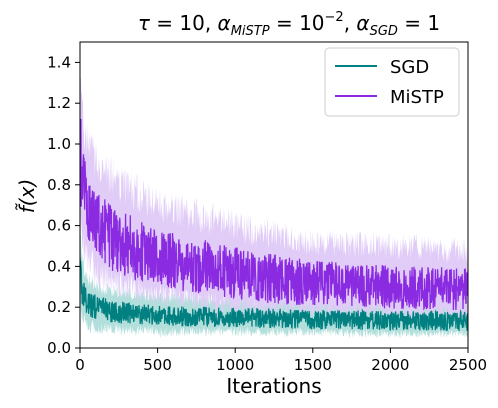 This screenshot has height=408, width=498. What do you see at coordinates (313, 365) in the screenshot?
I see `x-tick-label: 1500` at bounding box center [313, 365].